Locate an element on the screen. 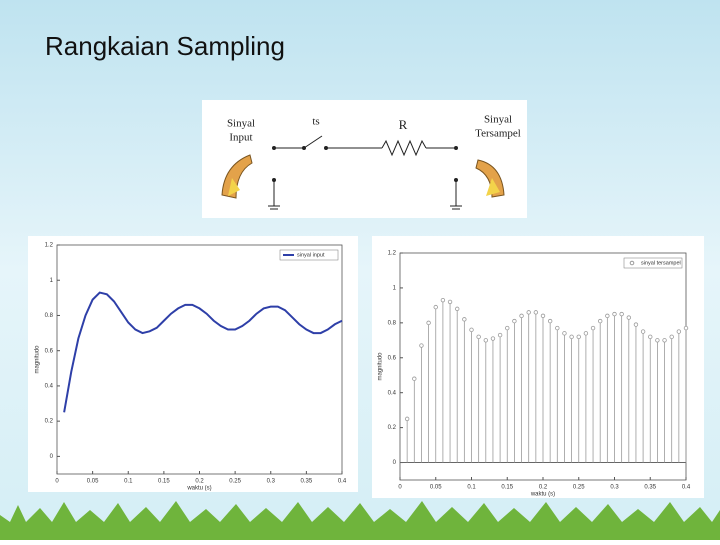 This screenshot has height=545, width=720. resistor-label: R is located at coordinates (403, 124).